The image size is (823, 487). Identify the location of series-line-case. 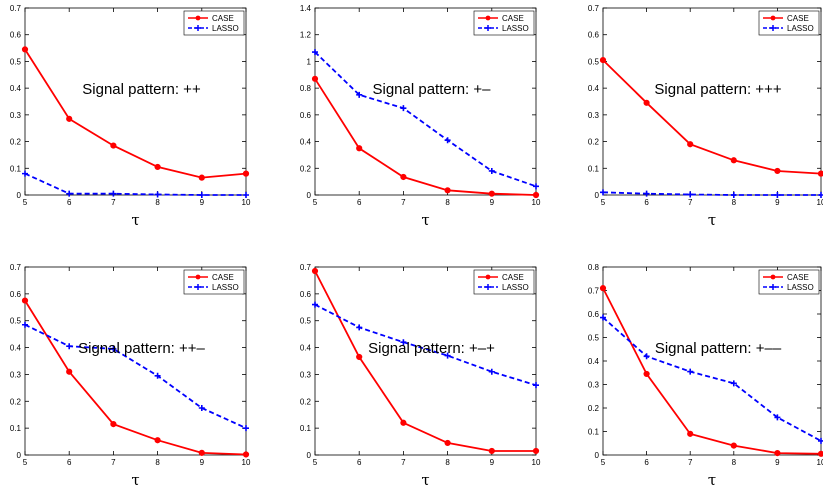
(712, 117).